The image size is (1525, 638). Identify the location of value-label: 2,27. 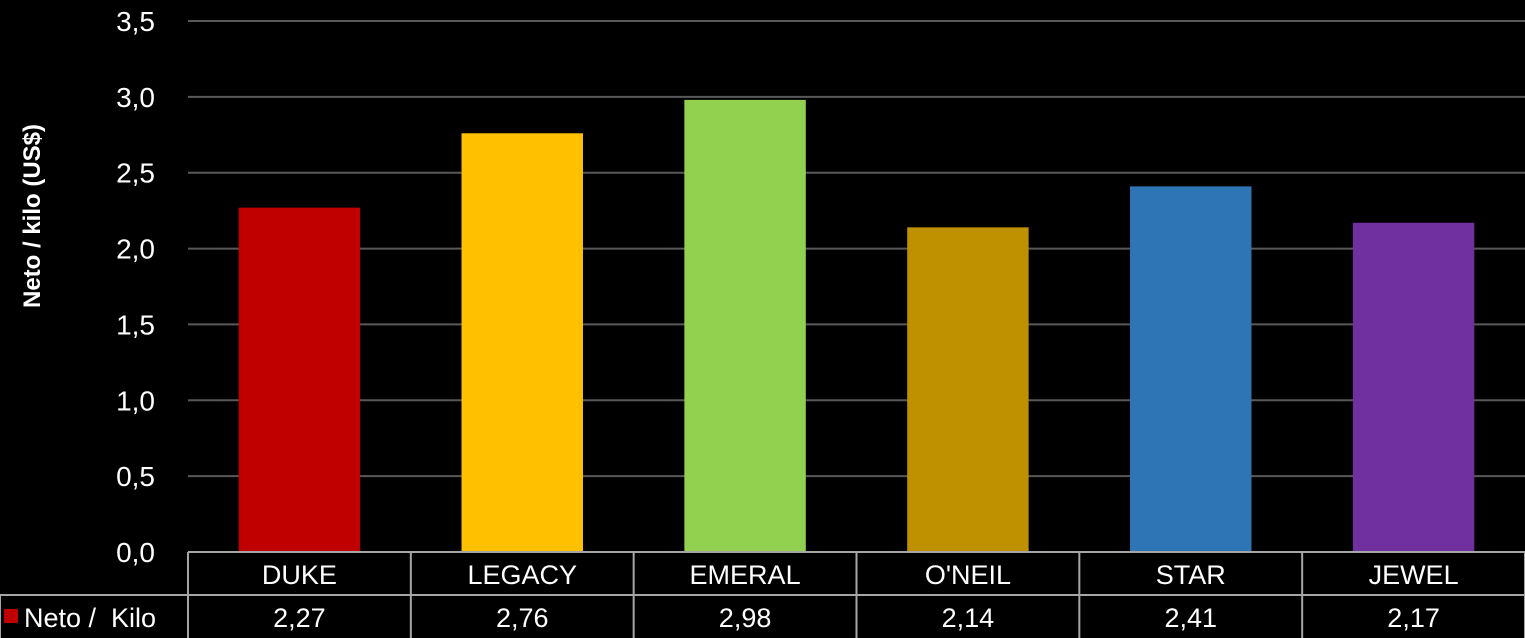
(299, 618).